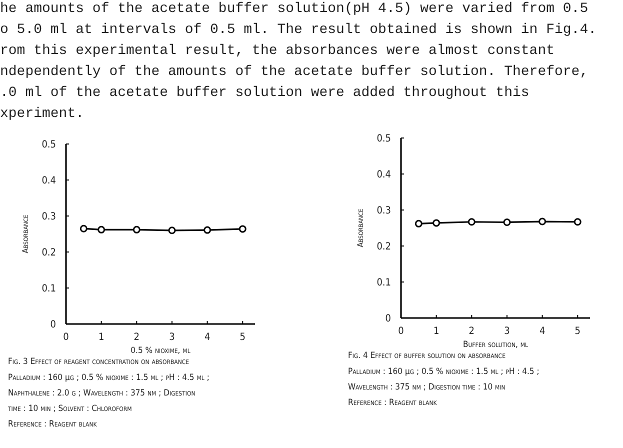 The width and height of the screenshot is (623, 448). What do you see at coordinates (99, 362) in the screenshot?
I see `text: Fig. 3 Effect of reagent concentration on absorbance` at bounding box center [99, 362].